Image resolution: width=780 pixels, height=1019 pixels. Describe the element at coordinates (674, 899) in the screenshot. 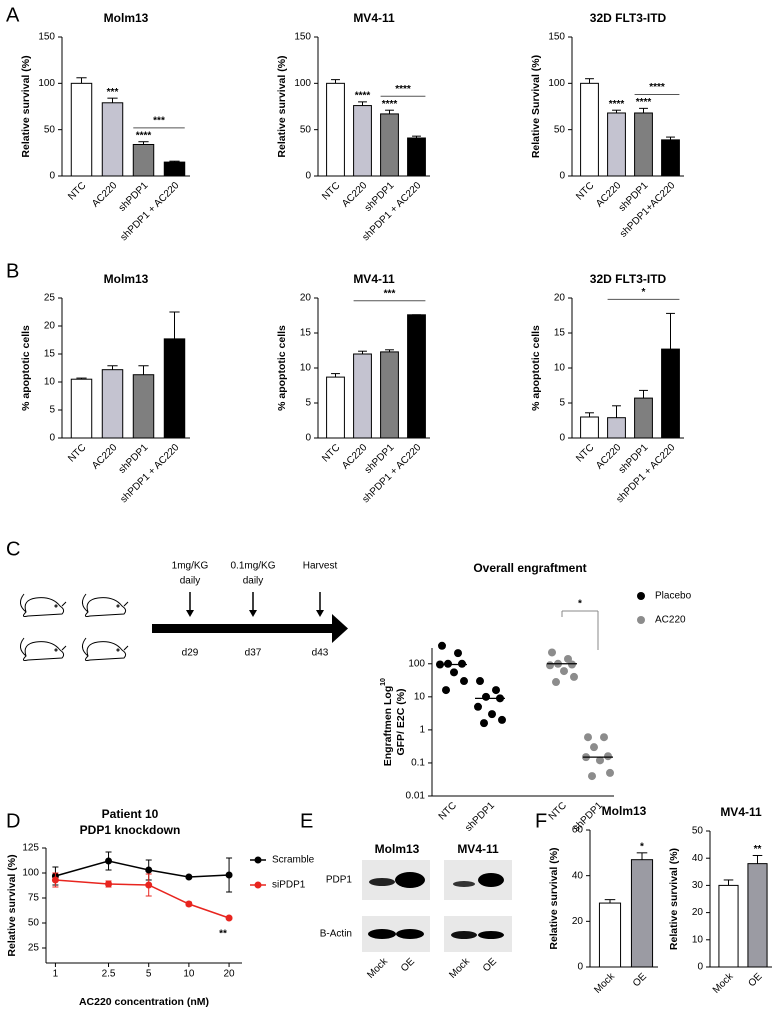

I see `y-axis-label: Relative survival (%)` at that location.